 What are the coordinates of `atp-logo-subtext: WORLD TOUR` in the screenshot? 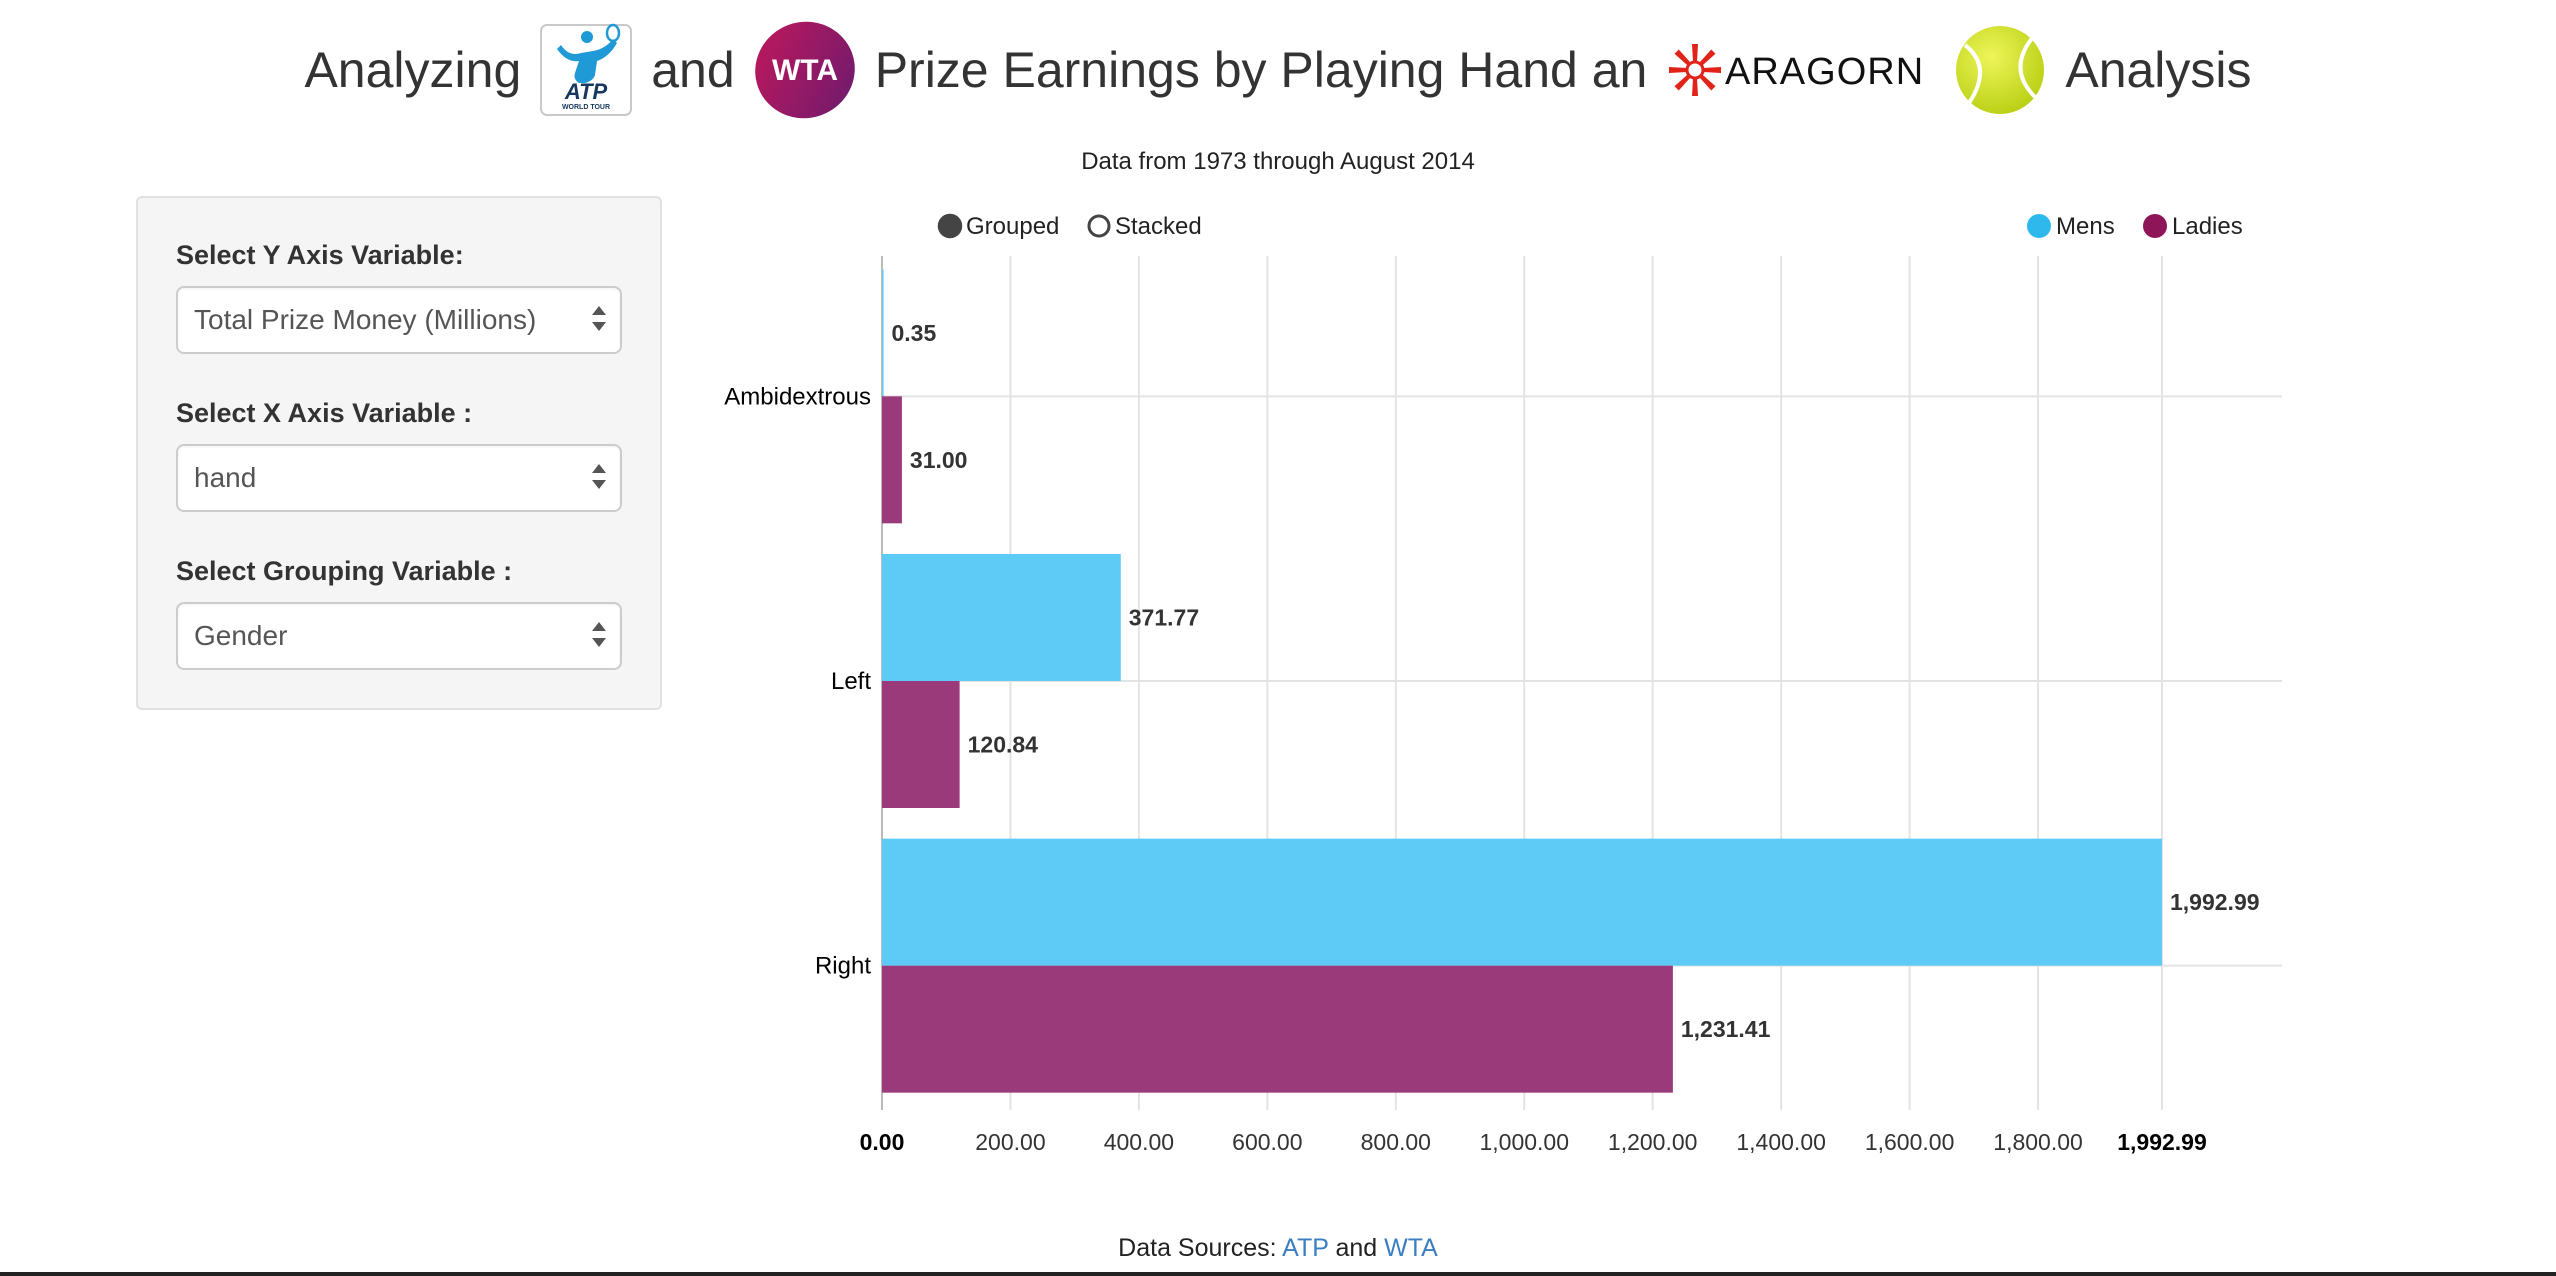 It's located at (586, 107).